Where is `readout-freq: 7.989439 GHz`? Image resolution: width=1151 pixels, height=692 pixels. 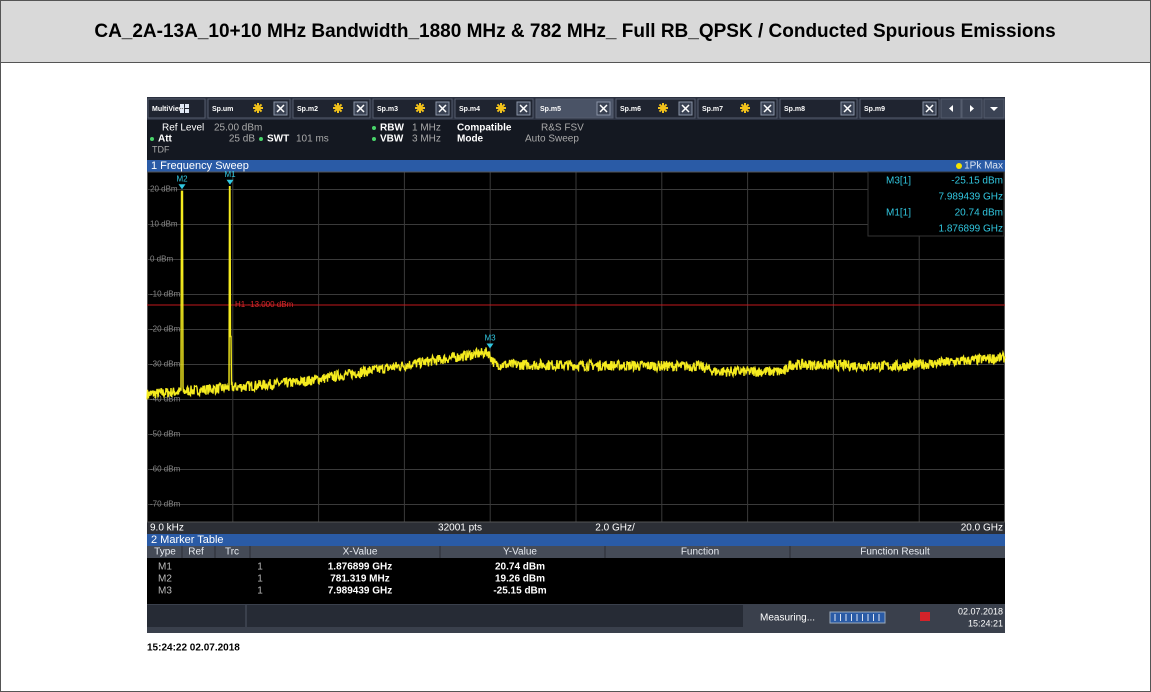 readout-freq: 7.989439 GHz is located at coordinates (971, 197).